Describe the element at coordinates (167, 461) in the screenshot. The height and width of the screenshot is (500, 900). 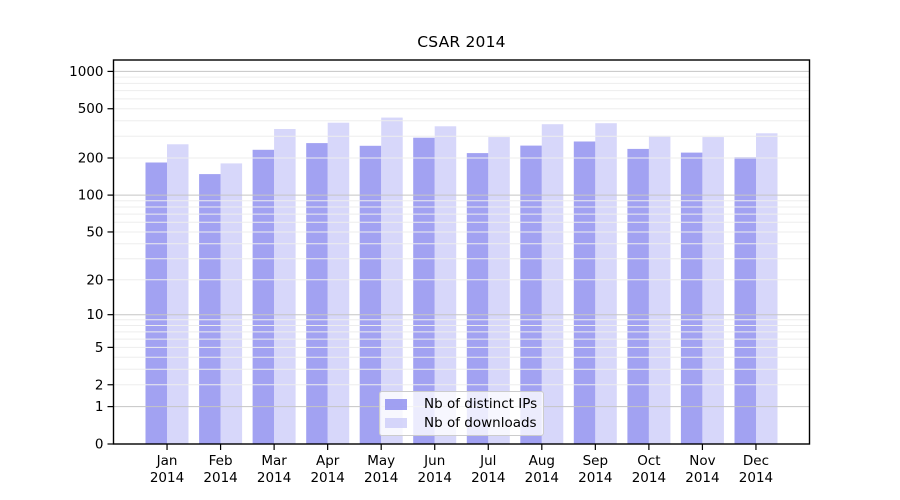
I see `x-tick-label-month-jan: Jan` at that location.